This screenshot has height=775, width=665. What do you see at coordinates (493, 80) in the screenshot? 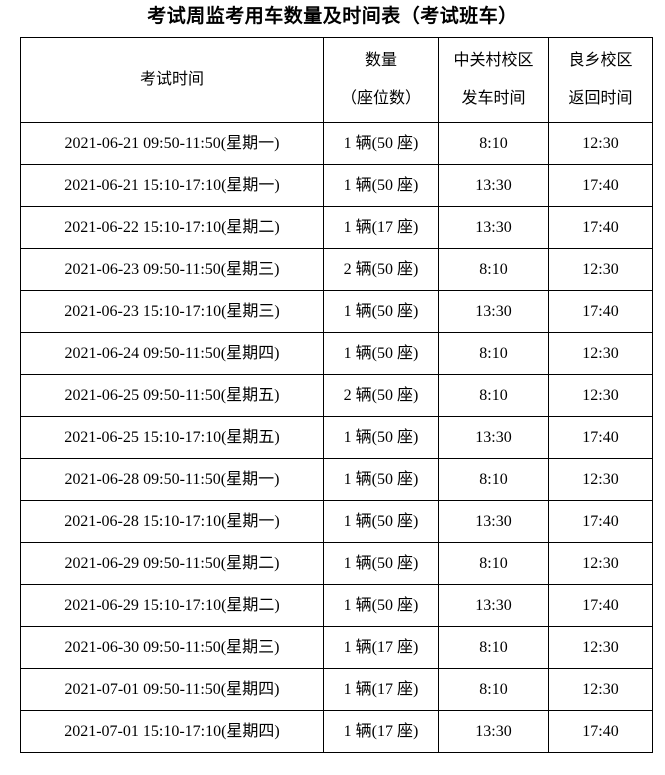
I see `col-header-departure: 中关村校区 发车时间` at bounding box center [493, 80].